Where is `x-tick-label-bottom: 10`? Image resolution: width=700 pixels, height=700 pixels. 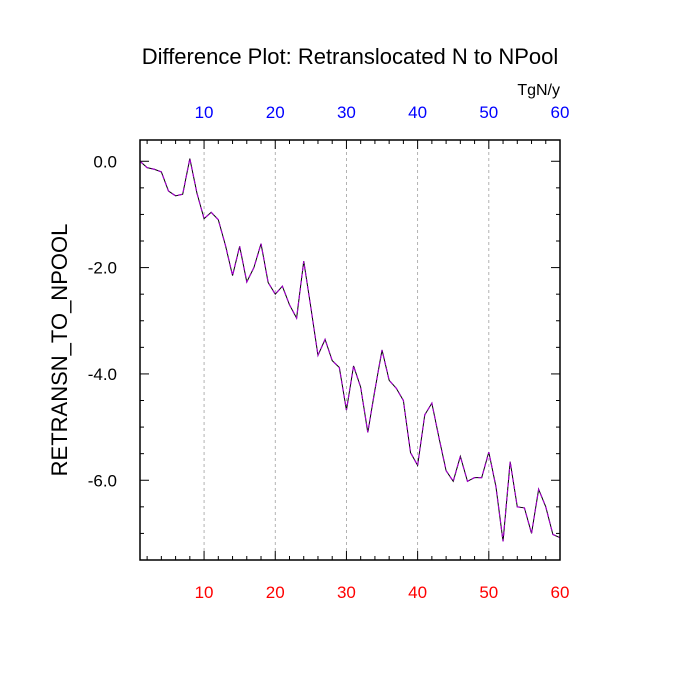
x-tick-label-bottom: 10 is located at coordinates (204, 592).